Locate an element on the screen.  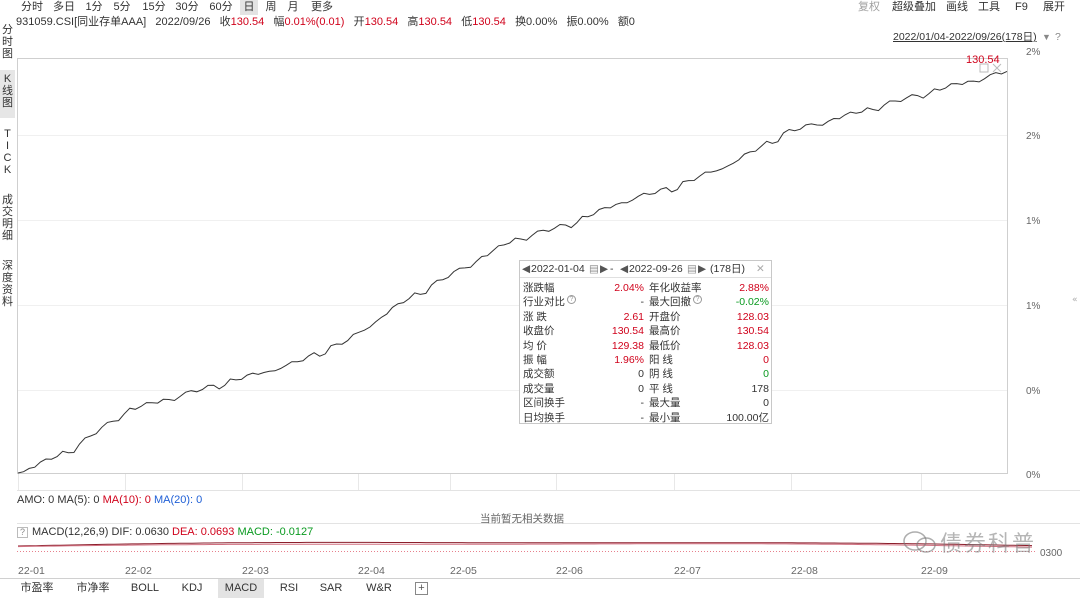
tab-pe: 市盈率 is located at coordinates (37, 588).